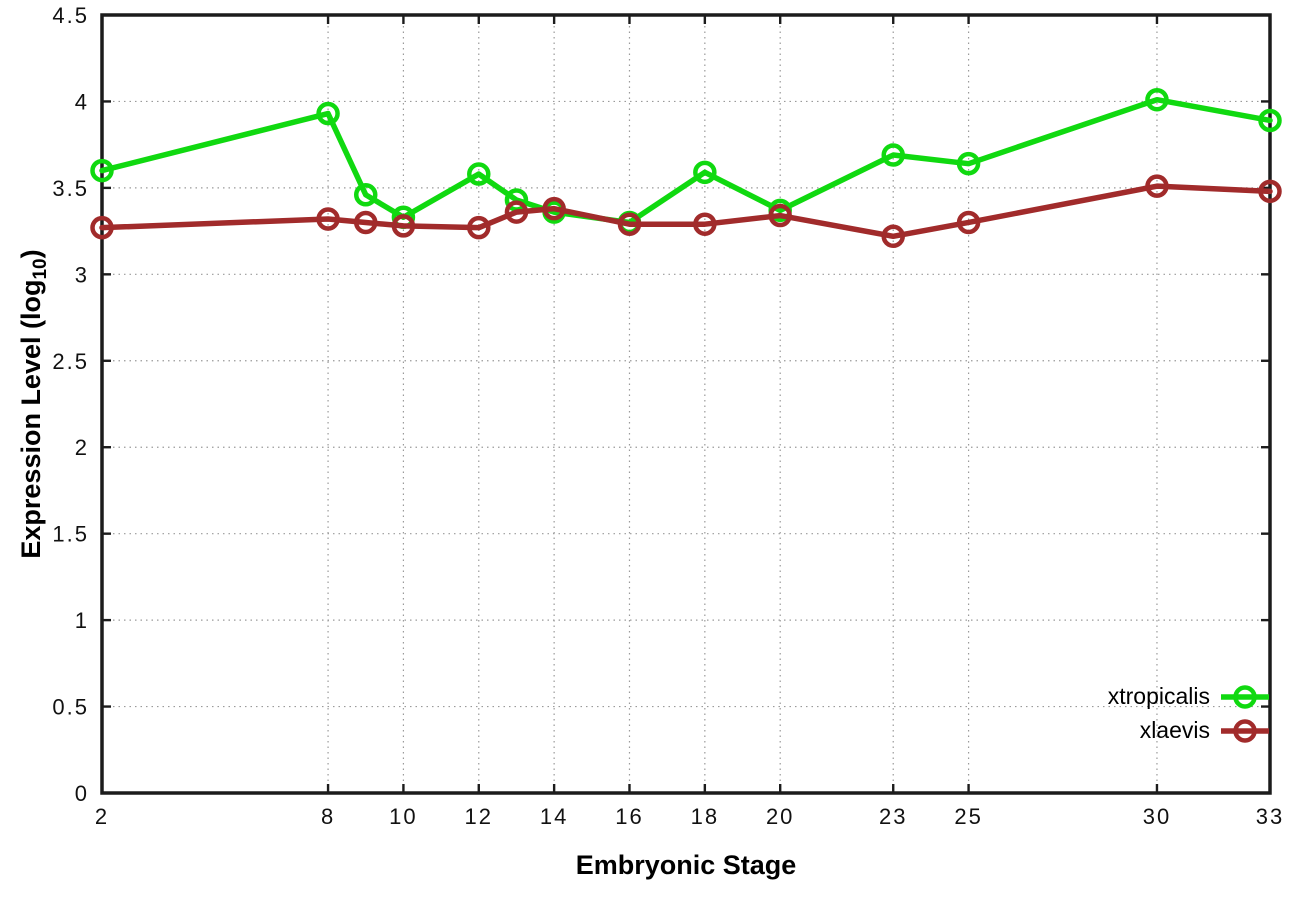  Describe the element at coordinates (689, 816) in the screenshot. I see `x-tick-labels: 2 8 10 12 14 16 18 20 23 25 30 33` at that location.